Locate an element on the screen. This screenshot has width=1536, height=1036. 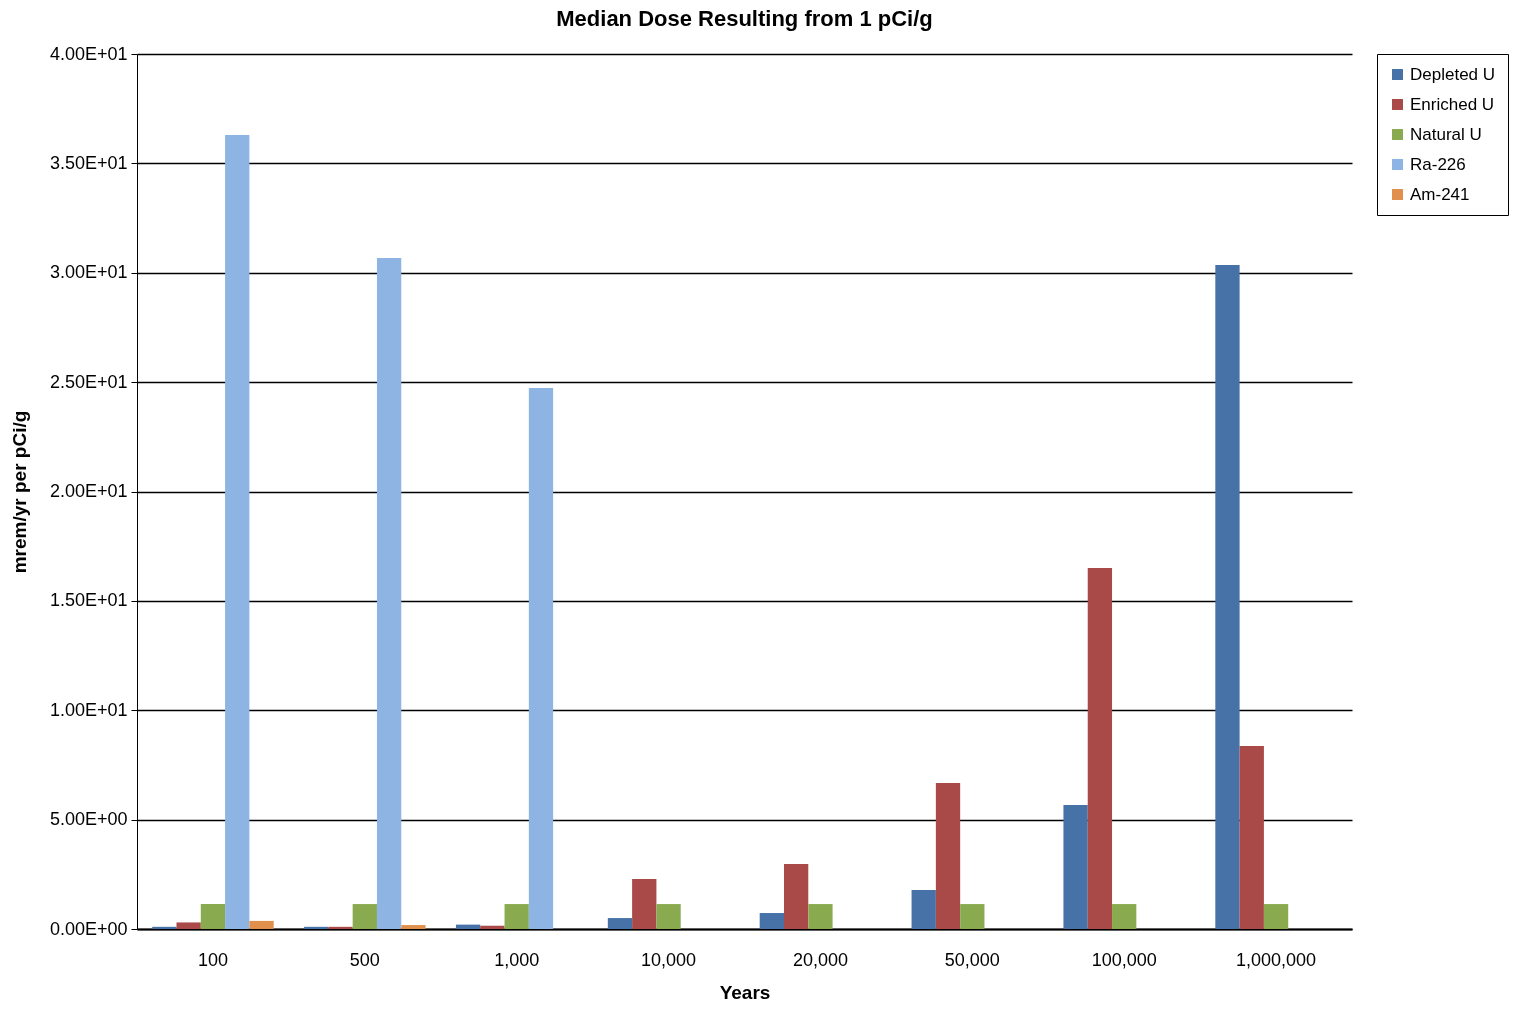
y-tick-label: 5.00E+00 is located at coordinates (88, 819).